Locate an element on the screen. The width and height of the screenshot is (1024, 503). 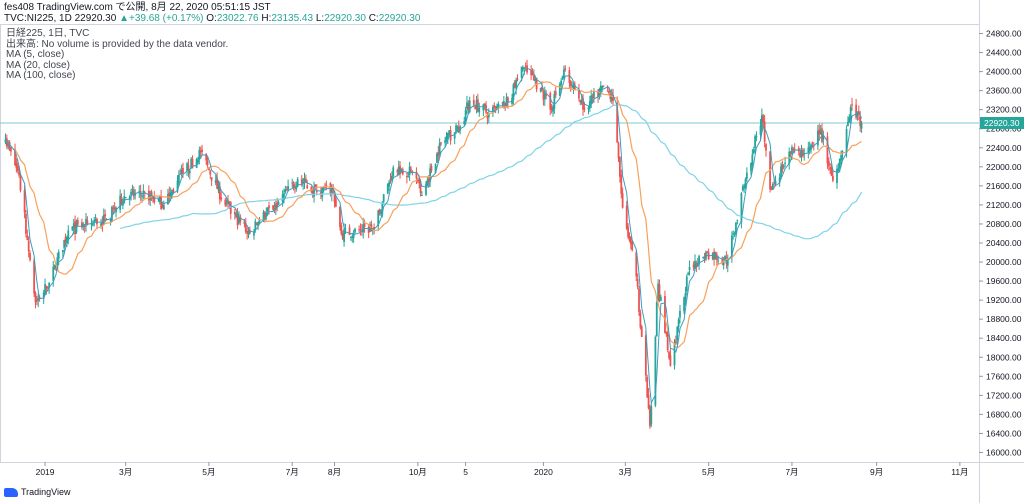
y-tick-label: 20400.00 is located at coordinates (1004, 243).